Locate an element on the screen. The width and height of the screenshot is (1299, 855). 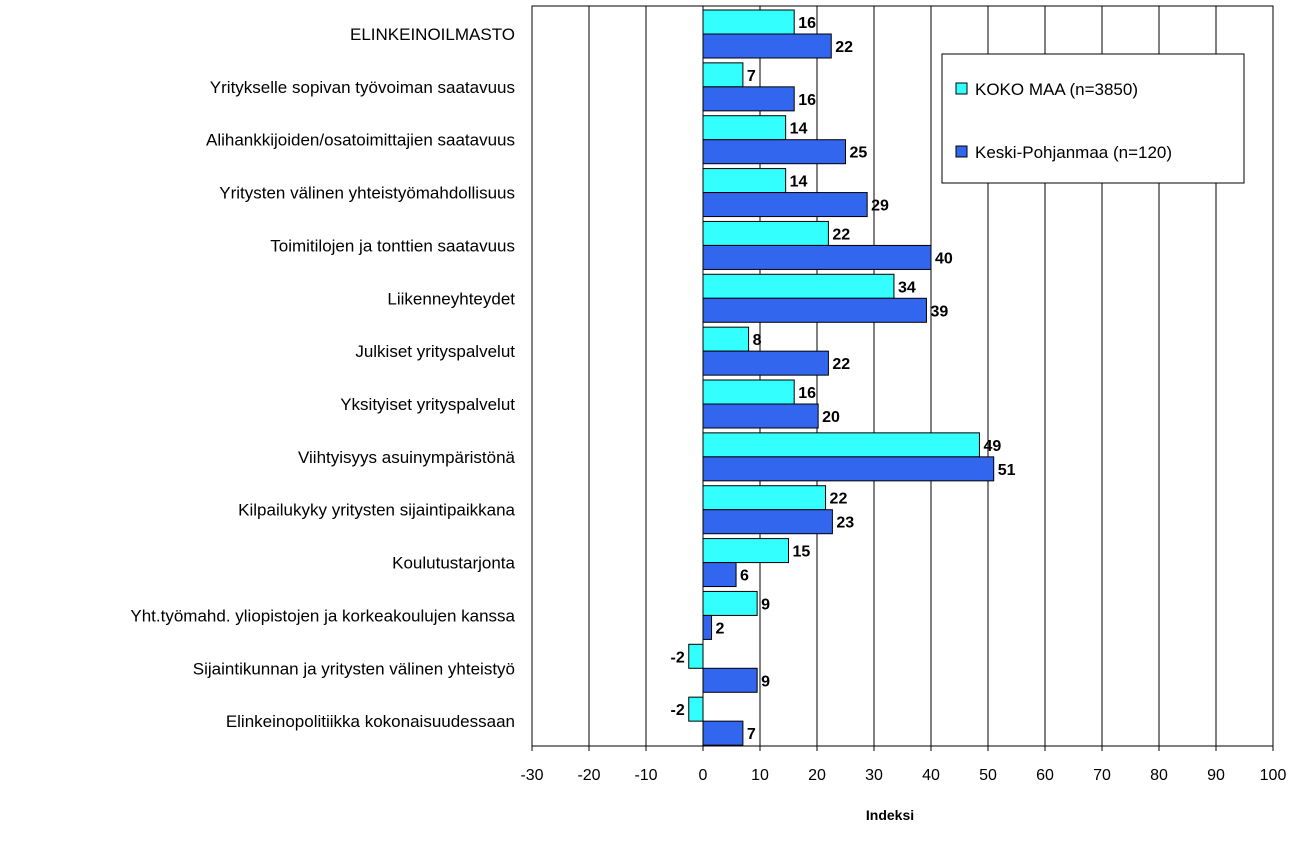
data-label: 25 is located at coordinates (859, 153).